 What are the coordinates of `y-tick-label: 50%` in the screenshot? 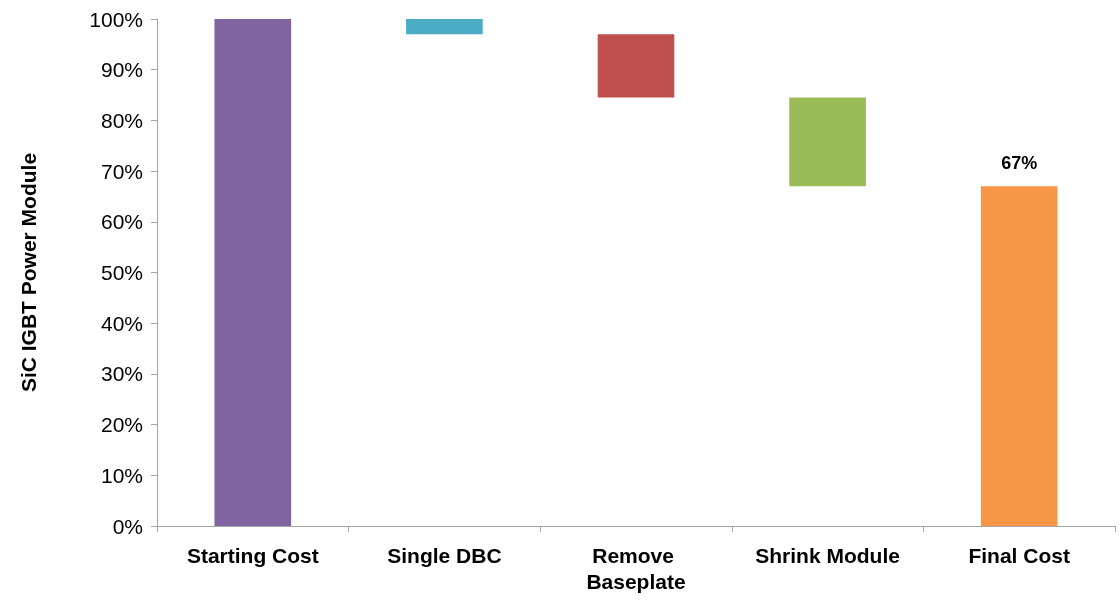 It's located at (121, 272).